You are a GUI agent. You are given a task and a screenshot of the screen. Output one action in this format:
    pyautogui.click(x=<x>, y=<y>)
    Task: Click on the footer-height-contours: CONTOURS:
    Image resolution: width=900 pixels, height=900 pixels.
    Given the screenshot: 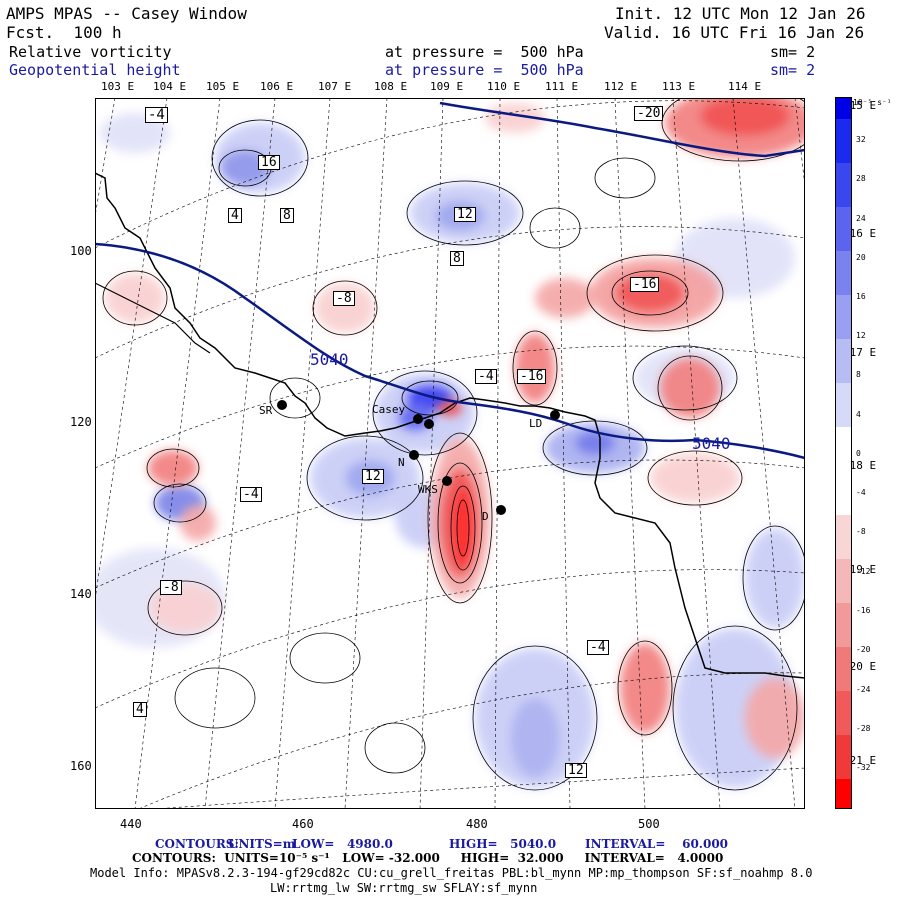 What is the action you would take?
    pyautogui.click(x=197, y=844)
    